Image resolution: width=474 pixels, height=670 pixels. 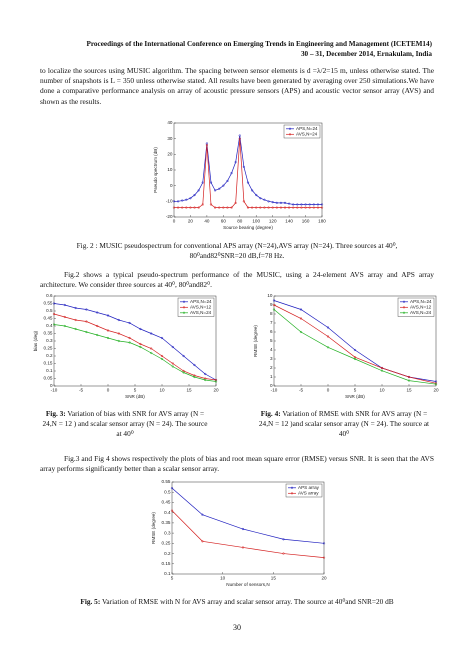 I want to click on x-axis-label: SNR (dB), so click(x=355, y=396).